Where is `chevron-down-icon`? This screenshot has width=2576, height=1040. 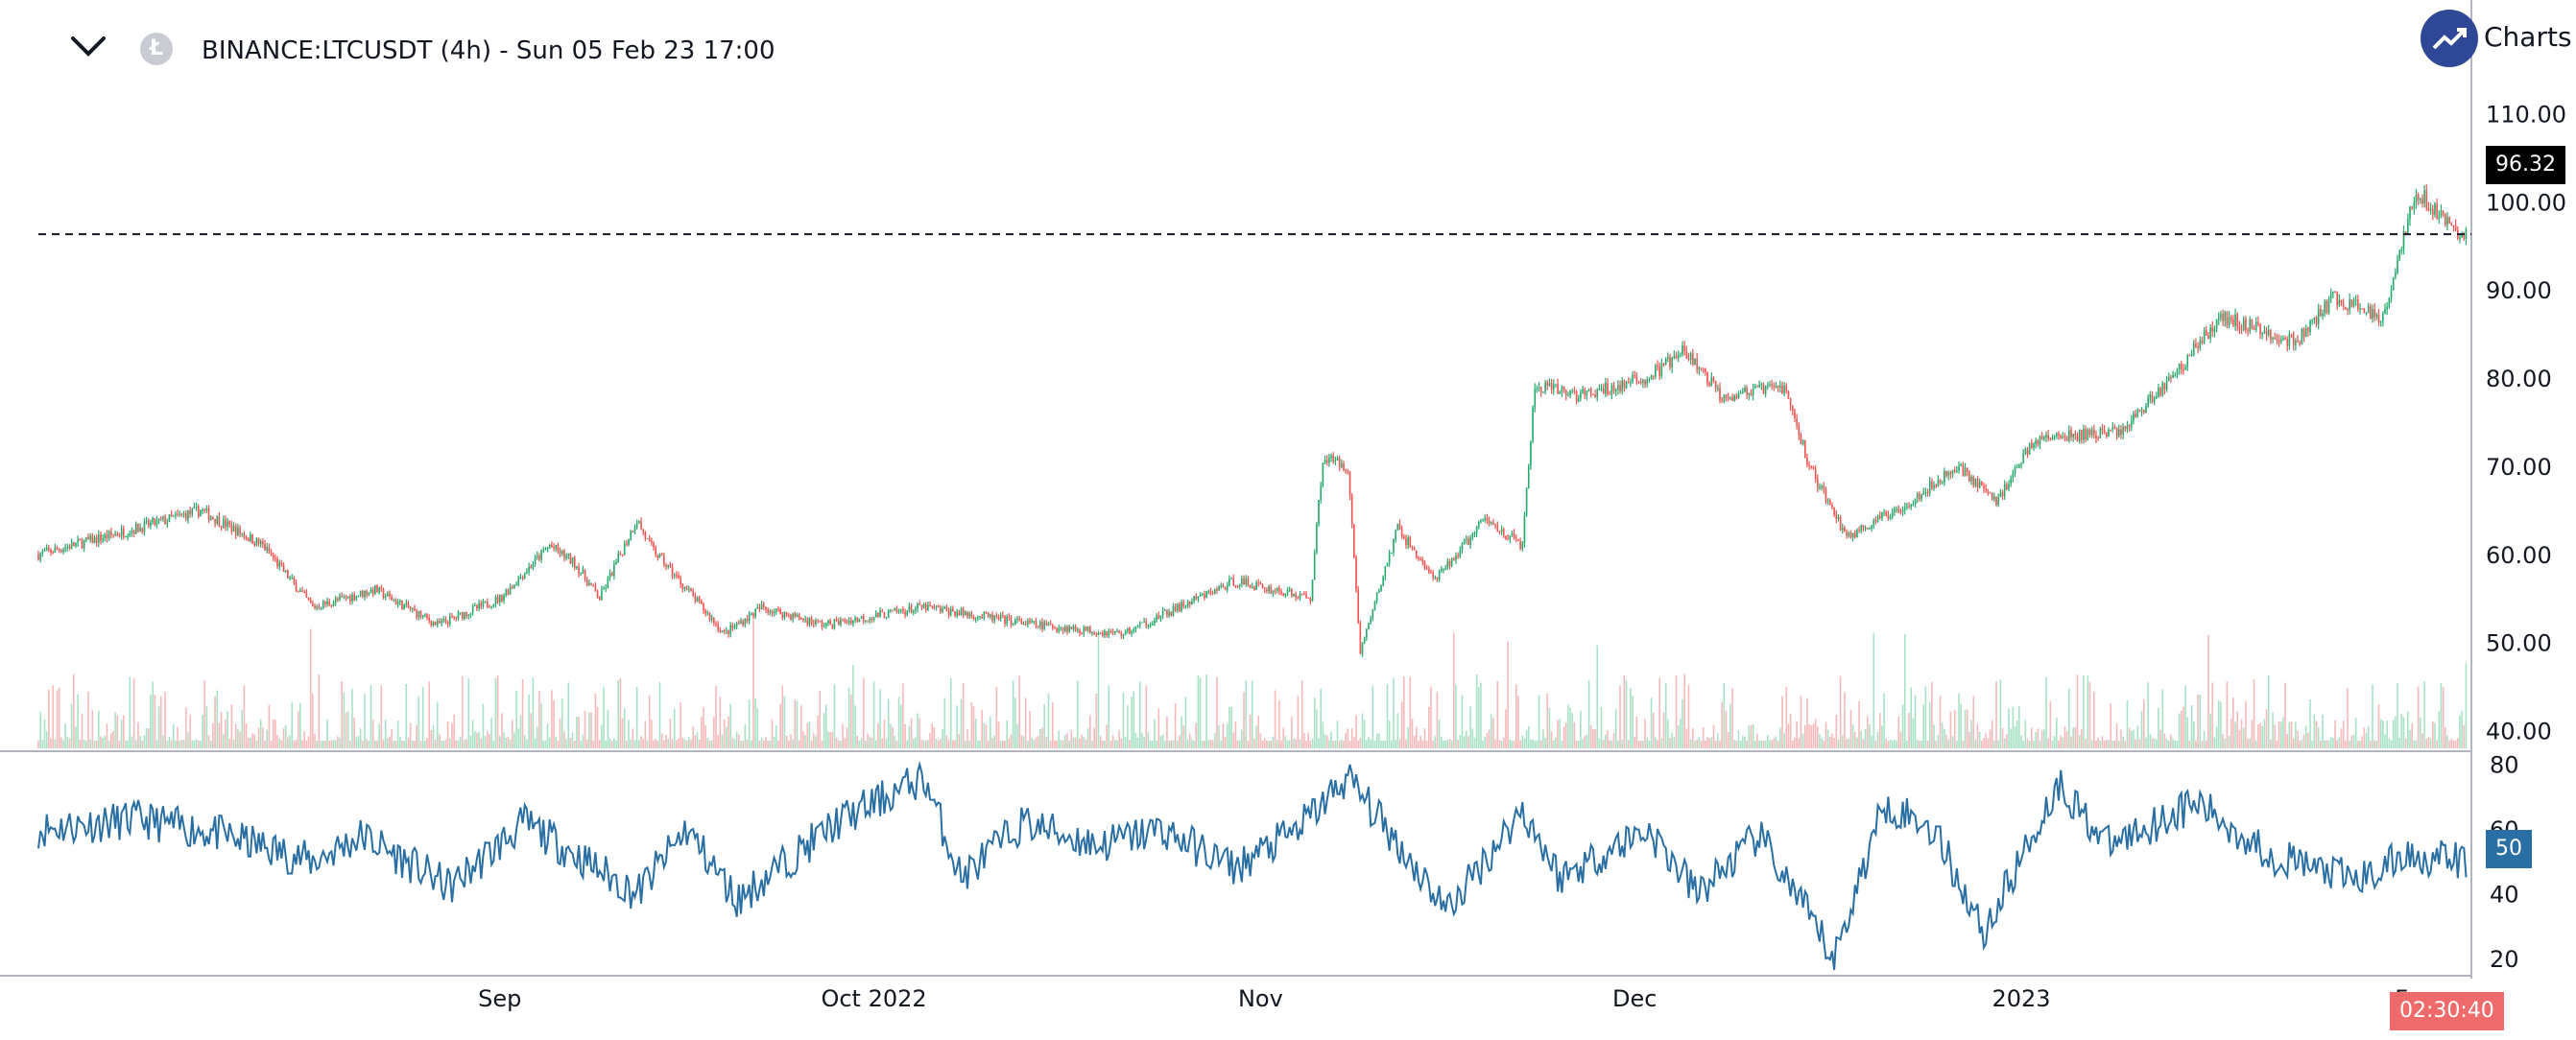 chevron-down-icon is located at coordinates (88, 46).